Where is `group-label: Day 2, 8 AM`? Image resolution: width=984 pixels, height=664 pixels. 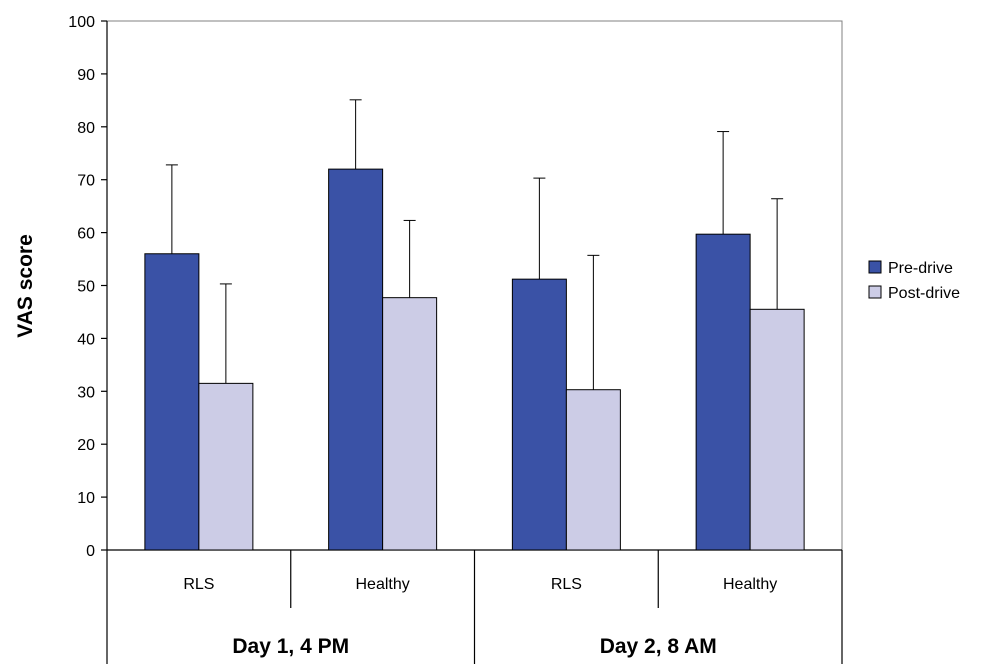
group-label: Day 2, 8 AM is located at coordinates (658, 646).